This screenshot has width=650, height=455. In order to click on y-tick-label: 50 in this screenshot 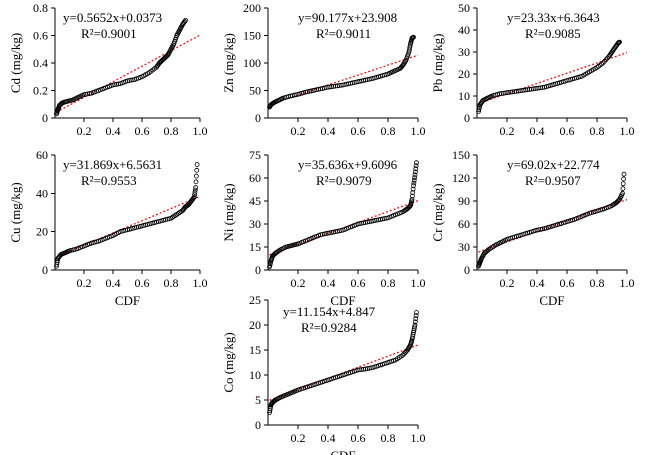, I will do `click(255, 91)`.